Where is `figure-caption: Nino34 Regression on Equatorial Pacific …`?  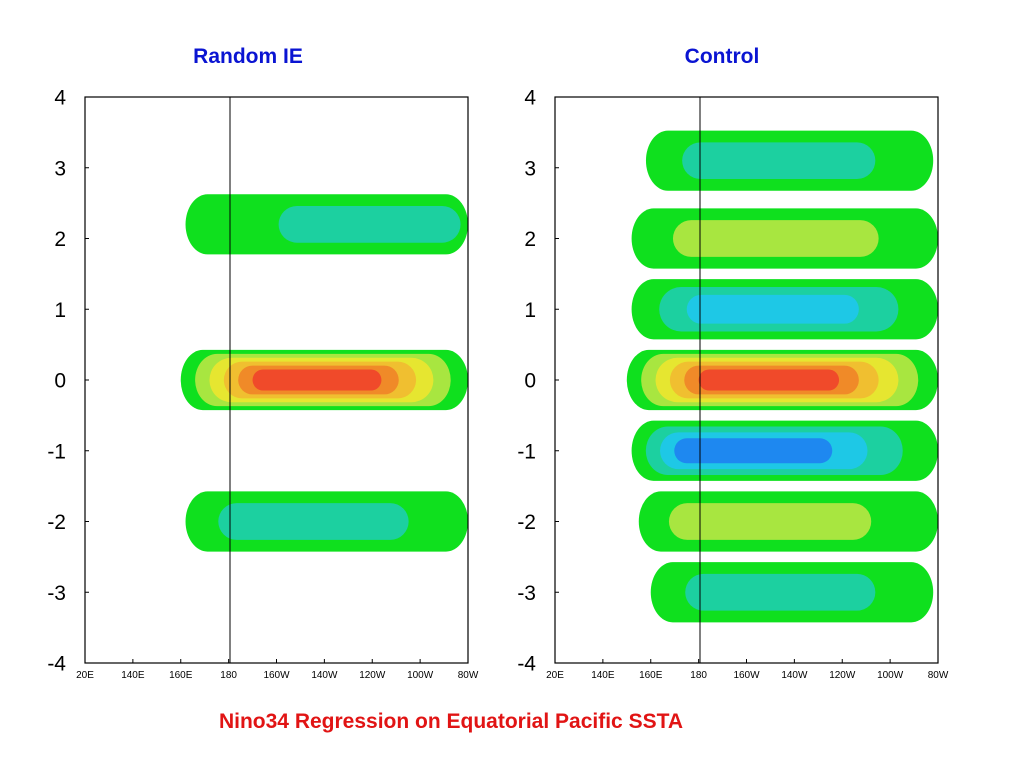
figure-caption: Nino34 Regression on Equatorial Pacific … is located at coordinates (451, 721).